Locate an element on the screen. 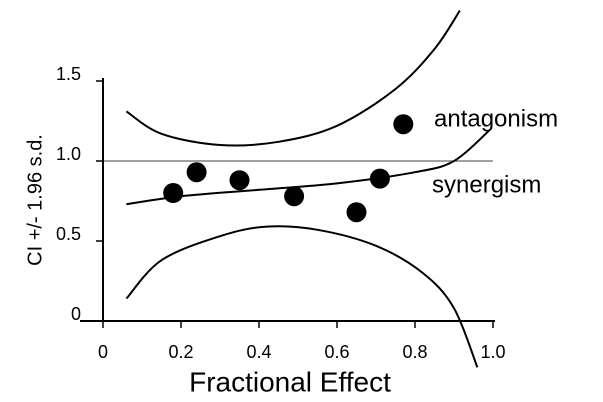 Image resolution: width=603 pixels, height=402 pixels. y-tick-label: 0.5 is located at coordinates (68, 234).